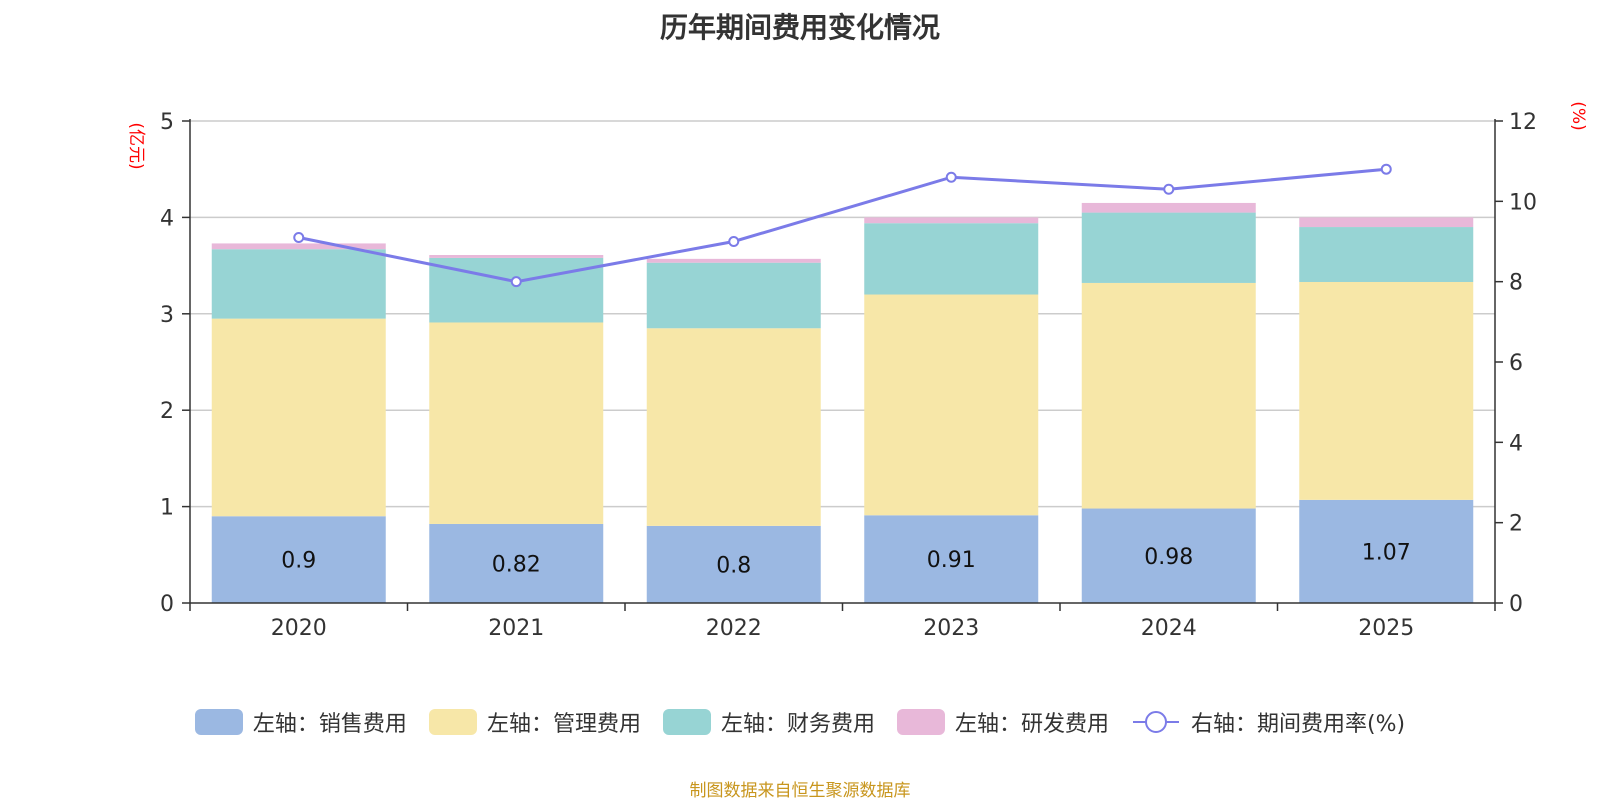  Describe the element at coordinates (799, 27) in the screenshot. I see `chart-title: 历年期间费用变化情况` at that location.